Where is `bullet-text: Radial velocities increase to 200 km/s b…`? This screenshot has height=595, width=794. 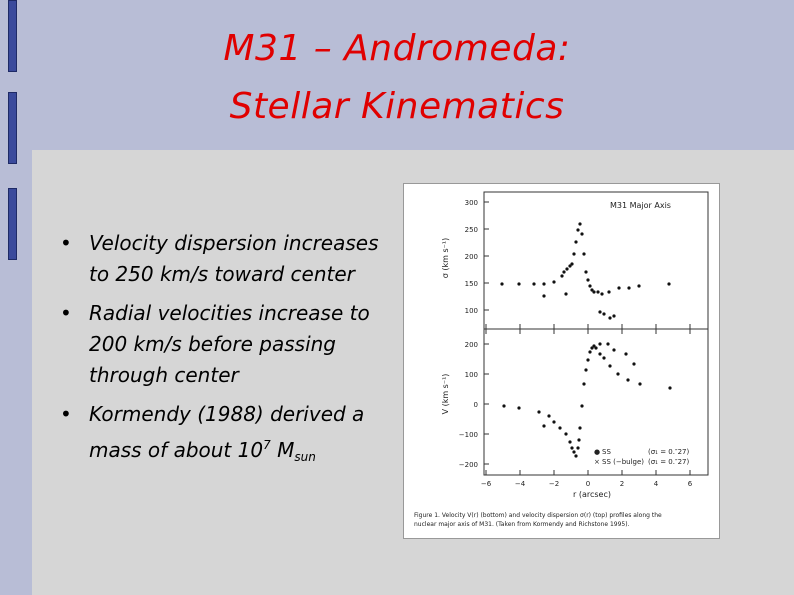 bullet-text: Radial velocities increase to 200 km/s b… is located at coordinates (229, 344).